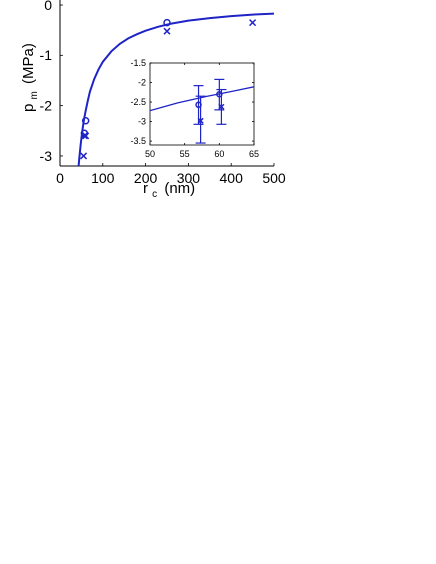 This screenshot has width=436, height=564. I want to click on y-axis-label-subscript: m, so click(34, 95).